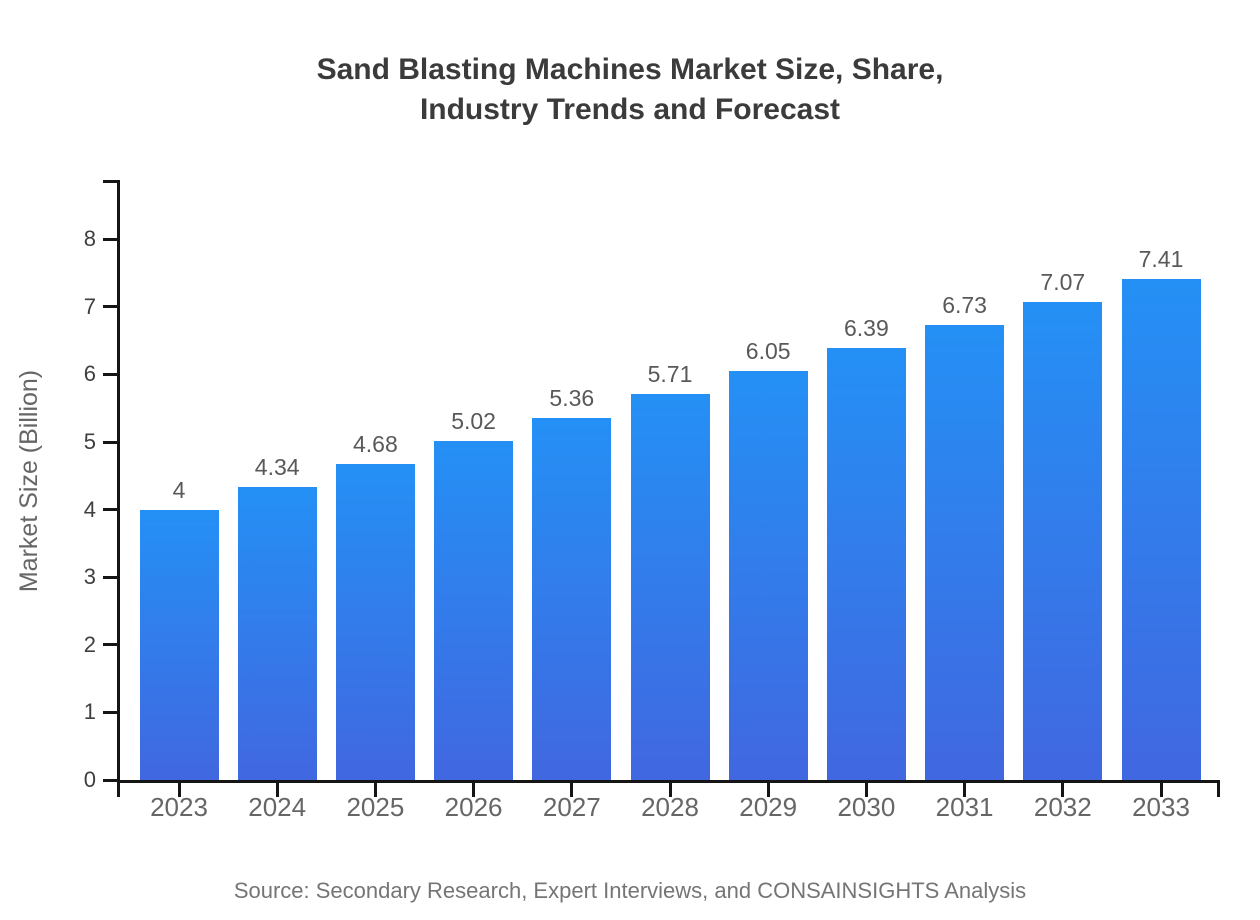 Image resolution: width=1260 pixels, height=920 pixels. What do you see at coordinates (768, 575) in the screenshot?
I see `bar-2029` at bounding box center [768, 575].